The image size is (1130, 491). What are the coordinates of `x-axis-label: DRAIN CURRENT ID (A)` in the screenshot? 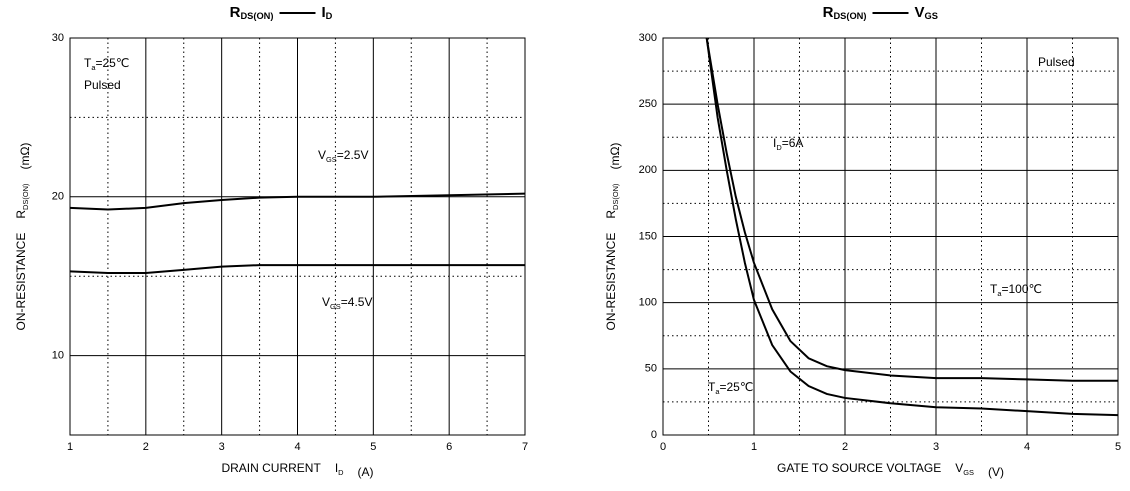 It's located at (297, 470).